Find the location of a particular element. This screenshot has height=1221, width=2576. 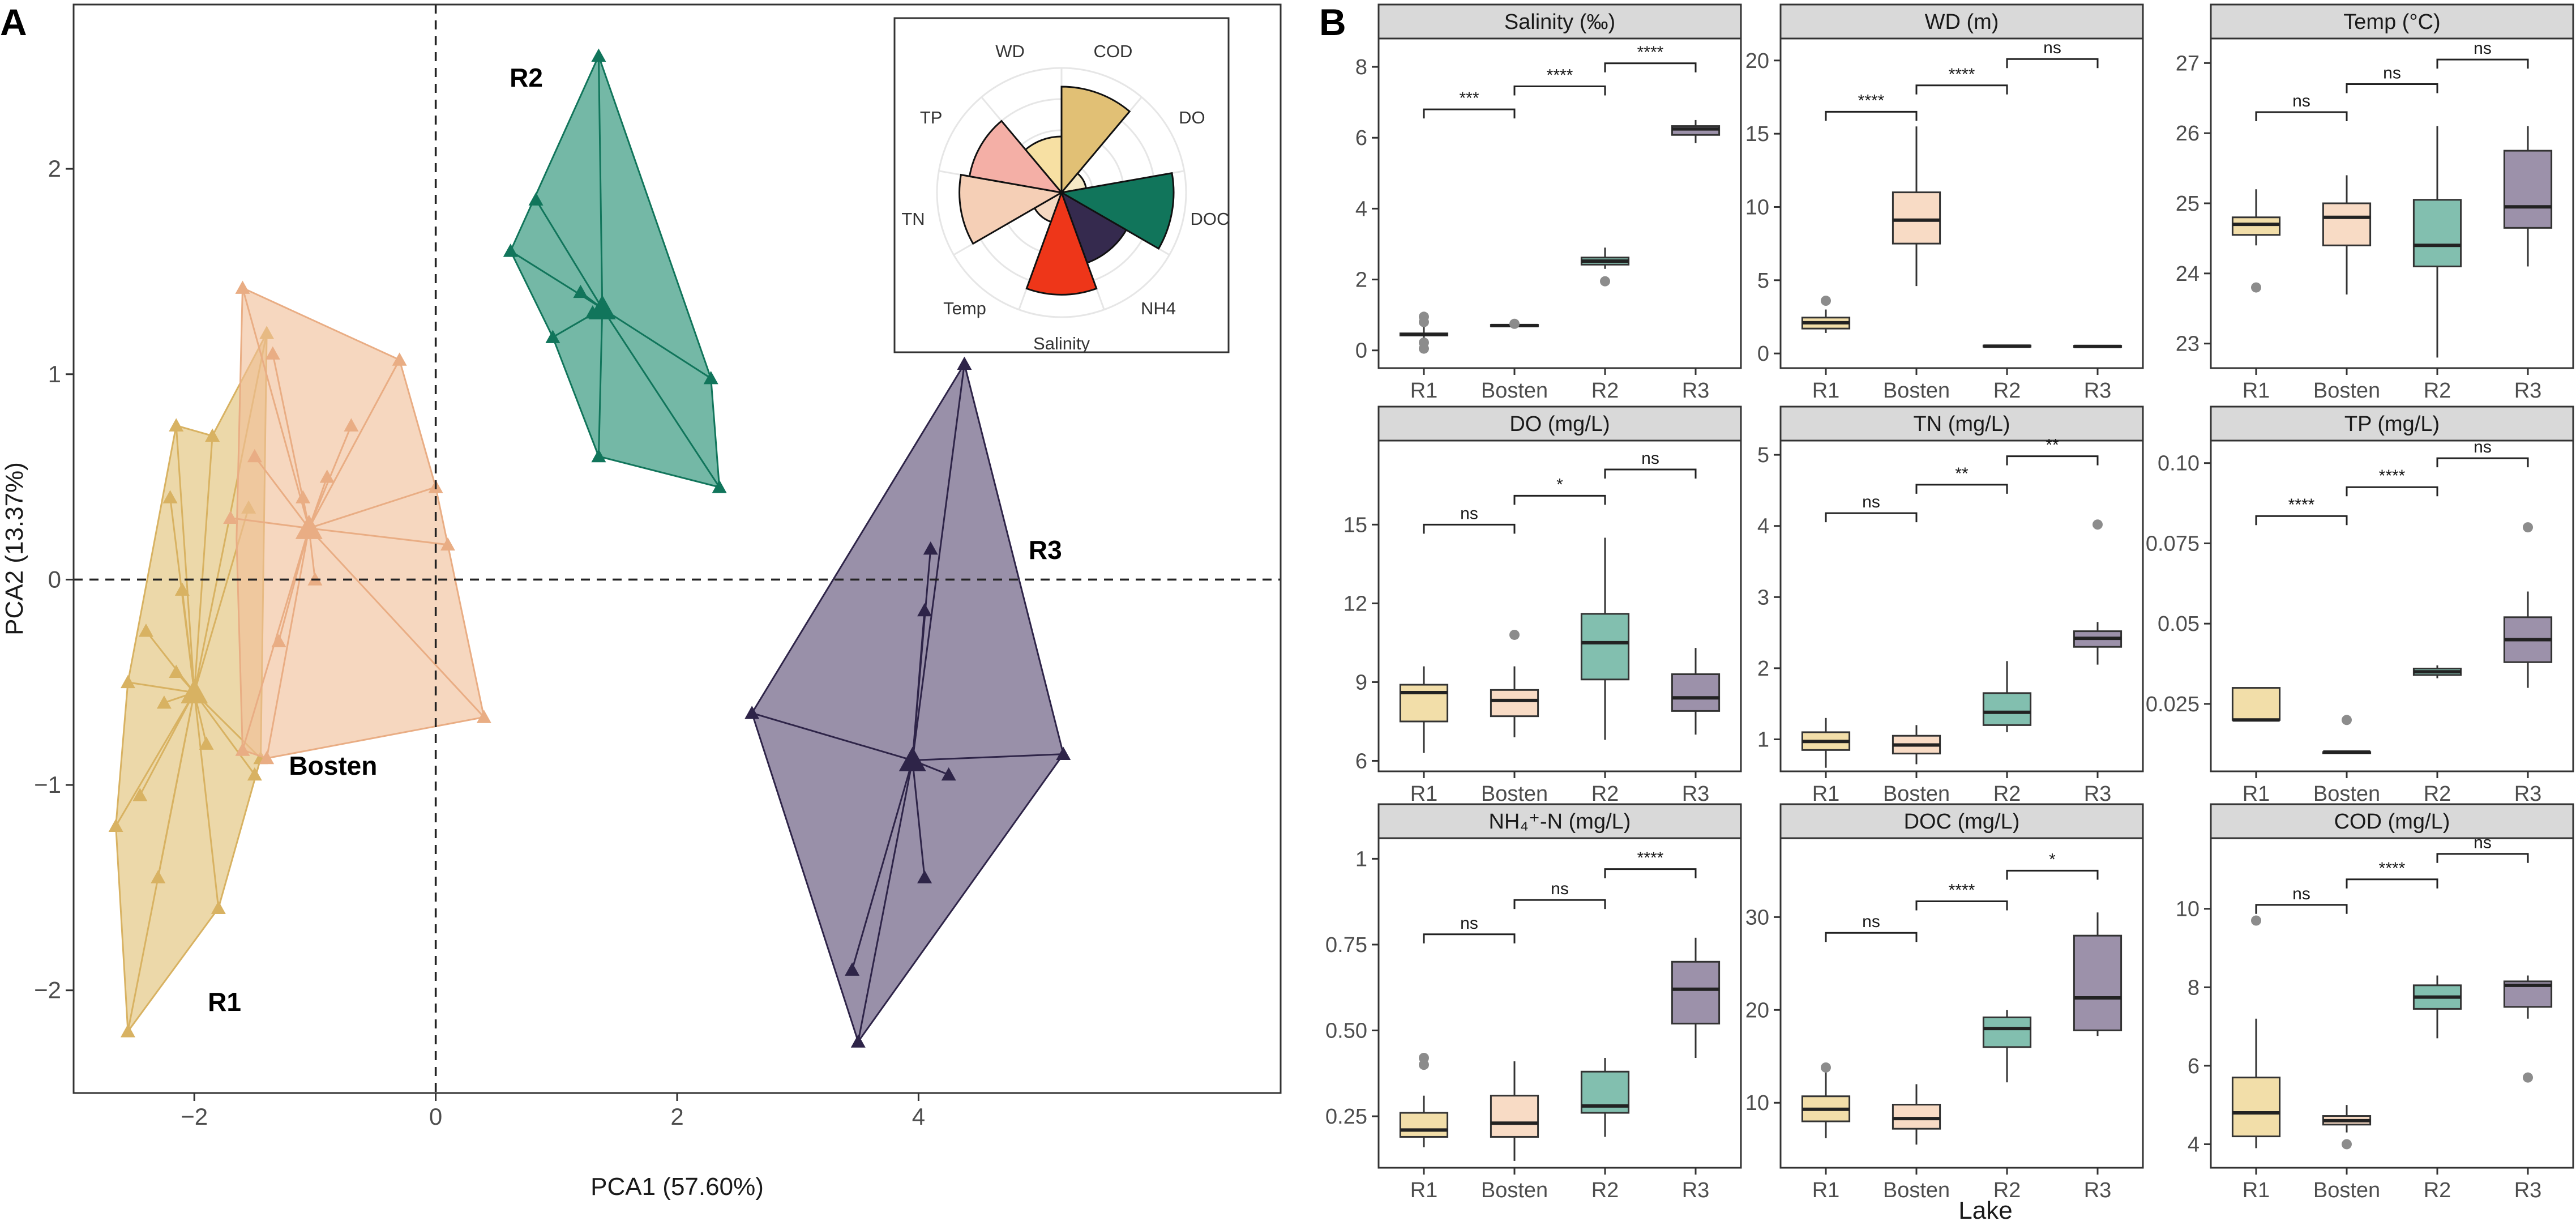

rose-label-NH4: NH4 is located at coordinates (1158, 308).